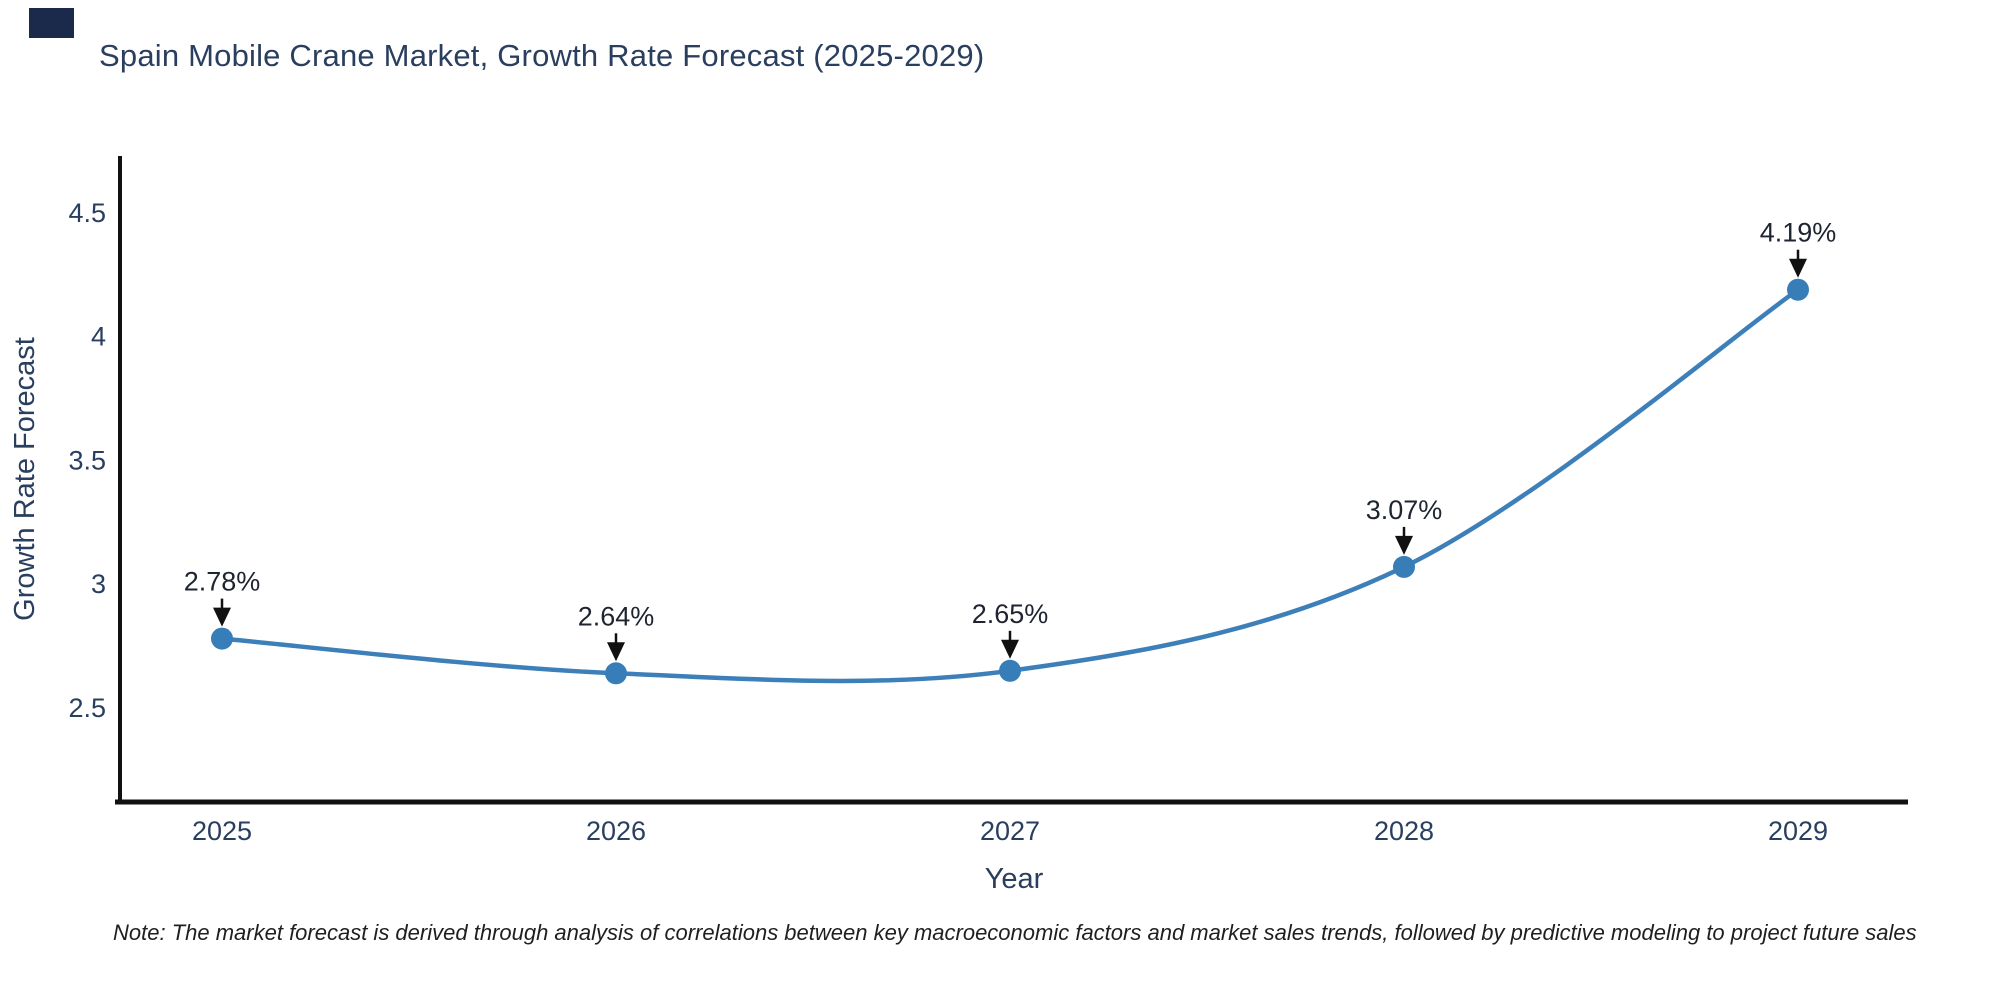 The image size is (2000, 1000). What do you see at coordinates (1798, 233) in the screenshot?
I see `data-point-label: 4.19%` at bounding box center [1798, 233].